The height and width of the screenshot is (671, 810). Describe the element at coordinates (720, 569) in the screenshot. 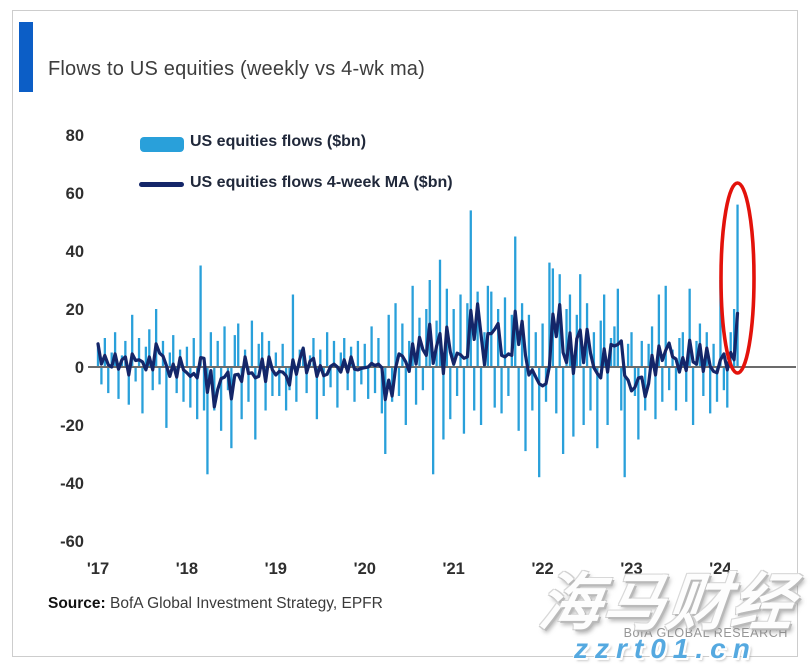

I see `x-axis-tick-label: '24` at that location.